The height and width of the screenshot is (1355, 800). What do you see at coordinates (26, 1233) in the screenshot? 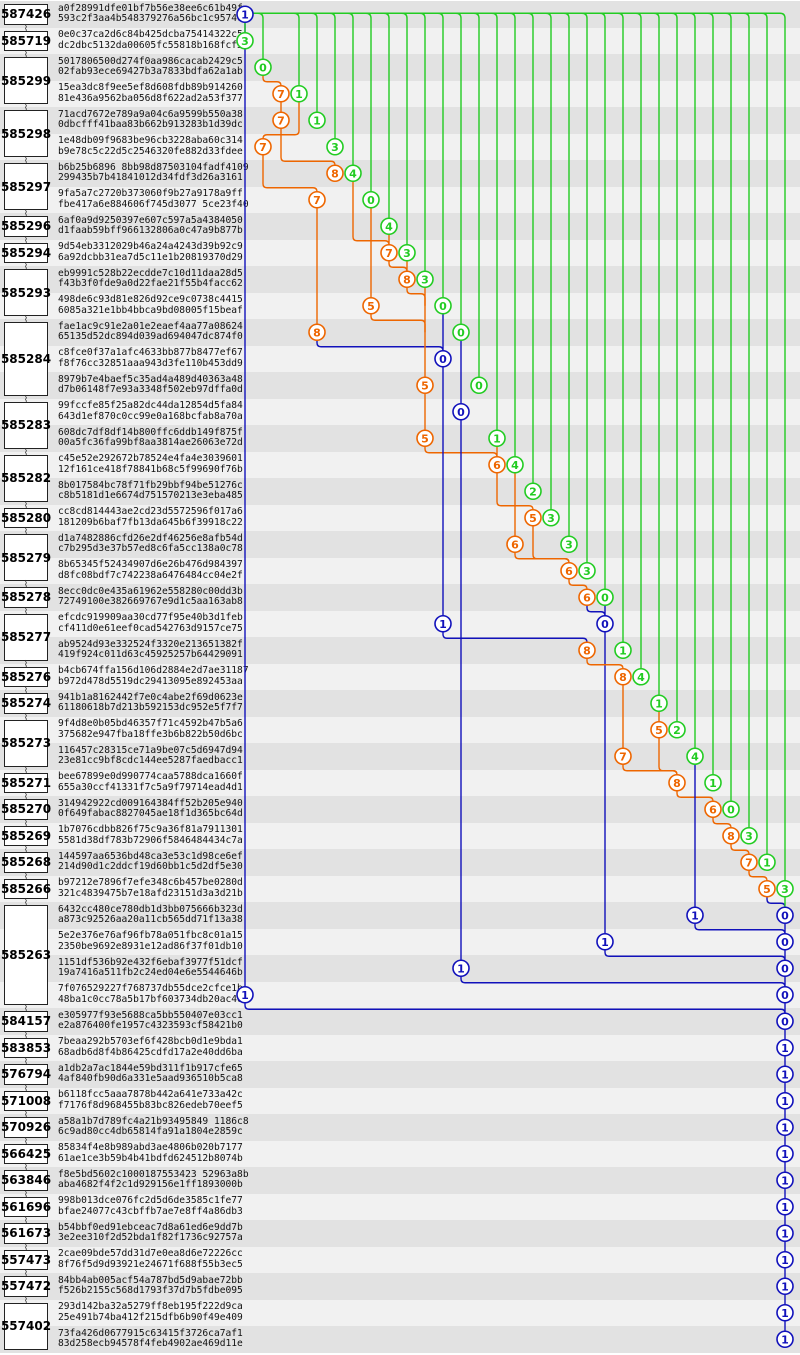
I see `block-number: 561673` at bounding box center [26, 1233].